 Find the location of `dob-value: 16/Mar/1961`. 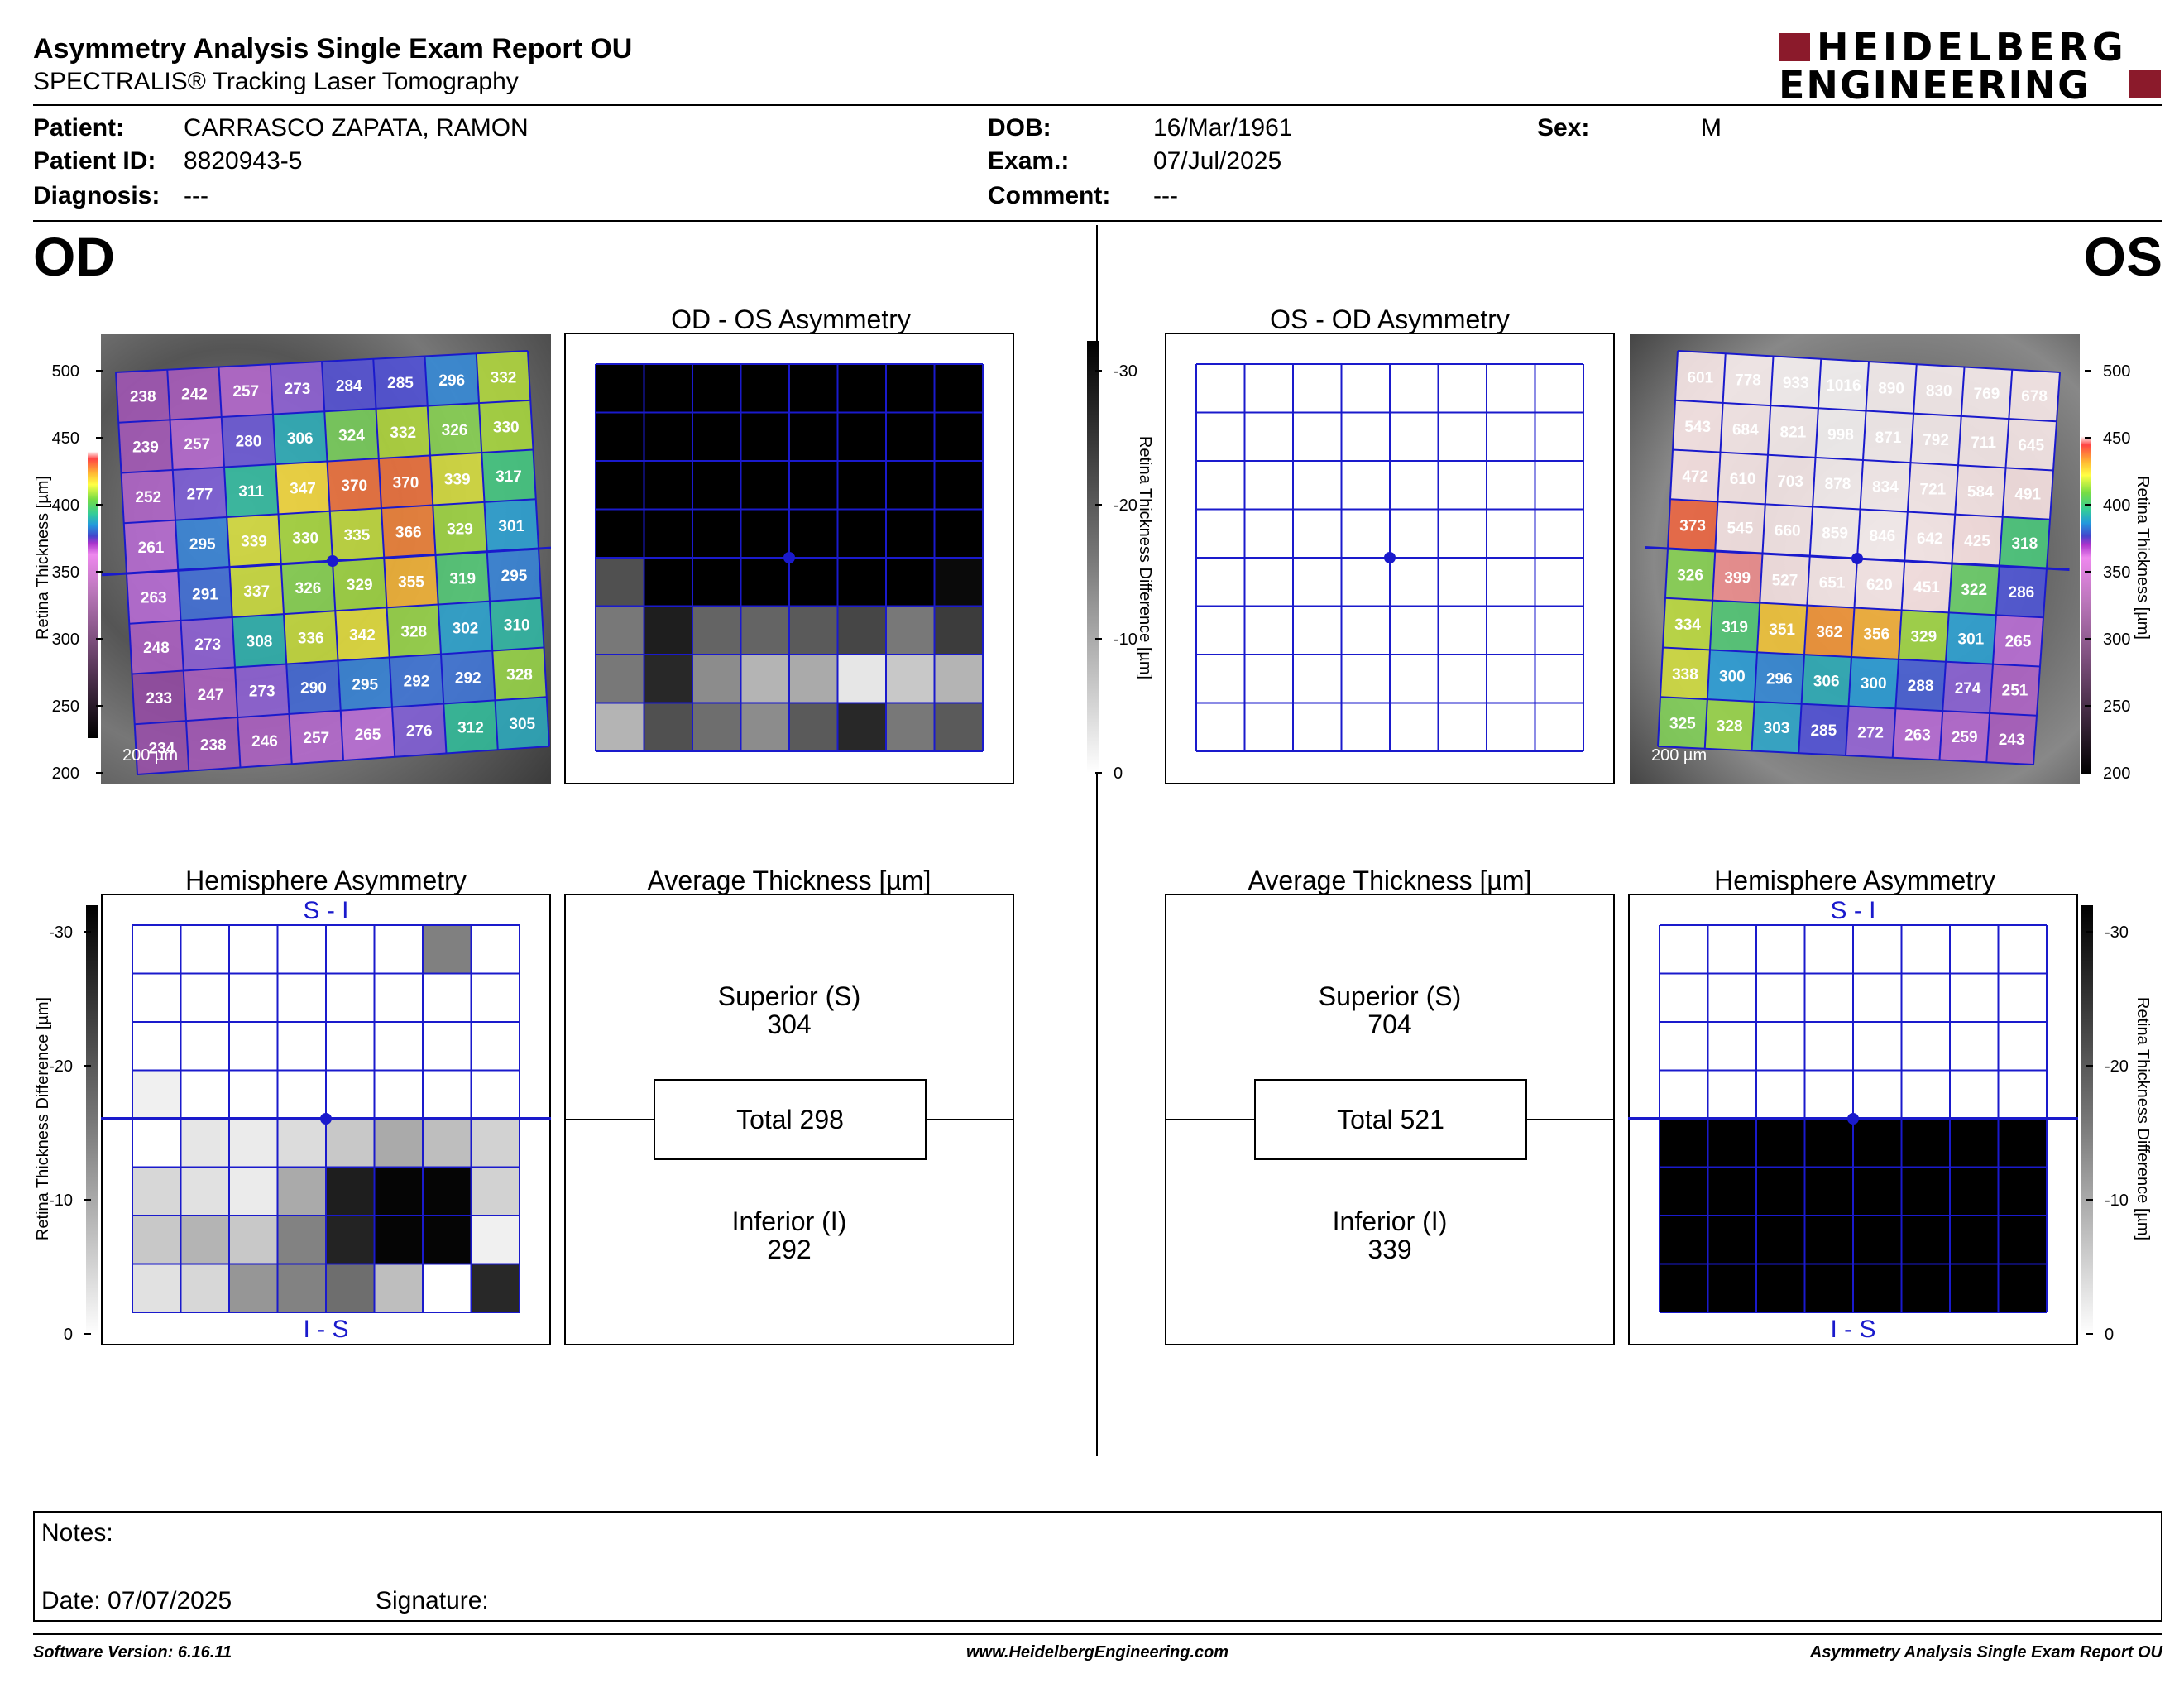

dob-value: 16/Mar/1961 is located at coordinates (1223, 127).